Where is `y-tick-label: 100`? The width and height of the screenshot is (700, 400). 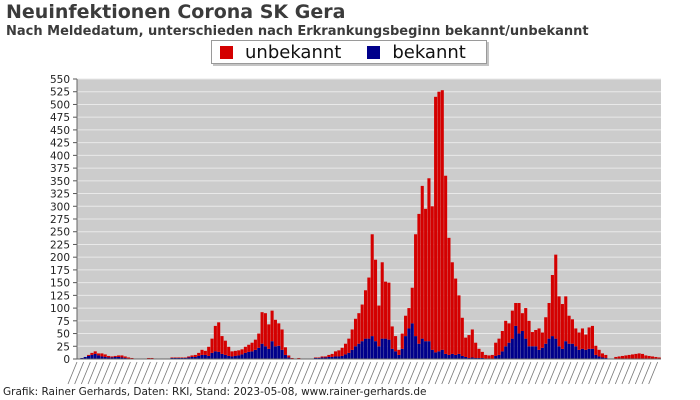 y-tick-label: 100 is located at coordinates (60, 309).